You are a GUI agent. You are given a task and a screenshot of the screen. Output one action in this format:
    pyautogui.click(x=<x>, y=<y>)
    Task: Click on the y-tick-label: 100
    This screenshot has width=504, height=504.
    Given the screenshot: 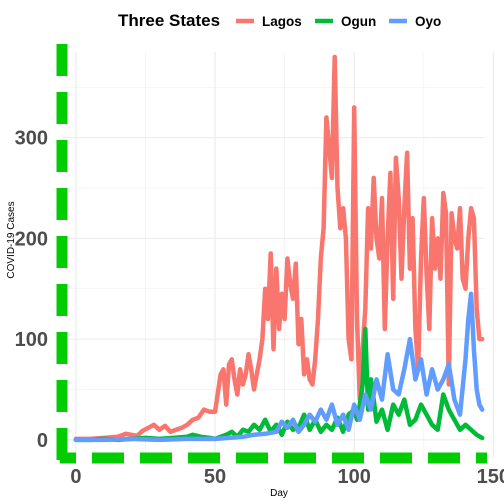 What is the action you would take?
    pyautogui.click(x=31, y=340)
    